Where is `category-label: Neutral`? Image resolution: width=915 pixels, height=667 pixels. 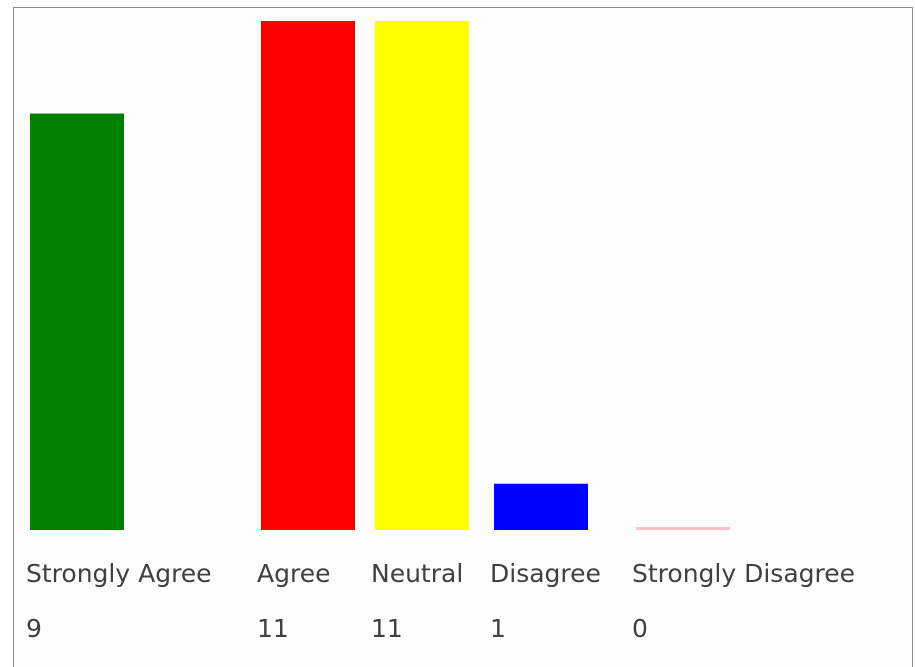
category-label: Neutral is located at coordinates (417, 573).